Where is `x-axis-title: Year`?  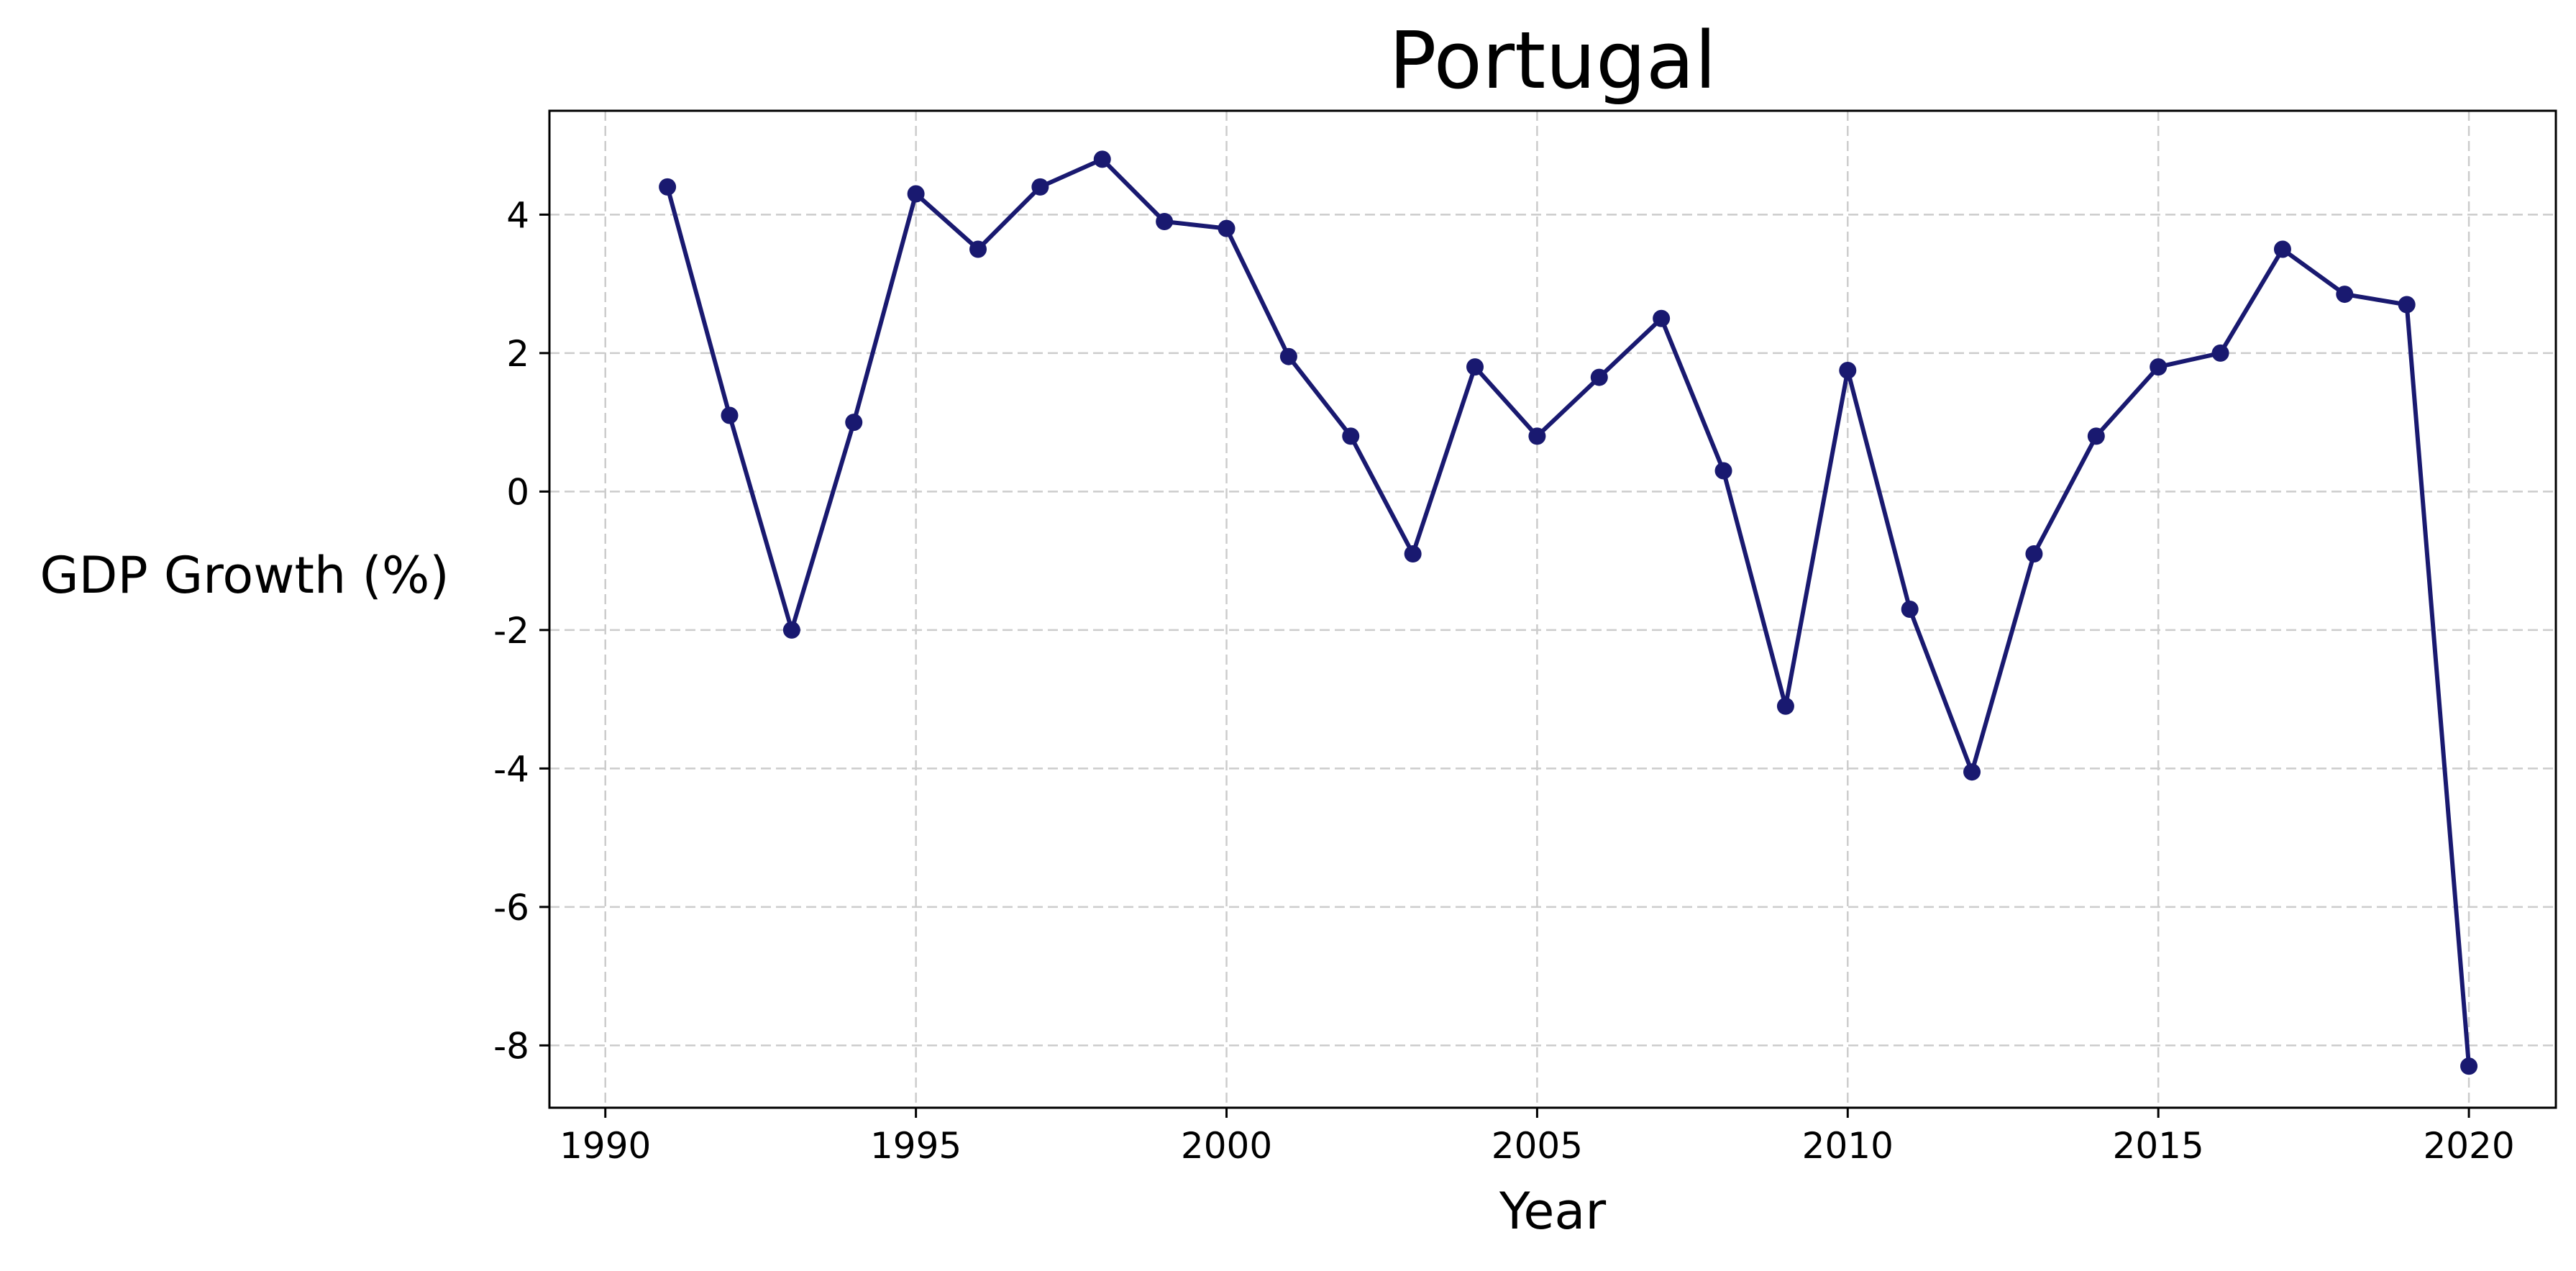
x-axis-title: Year is located at coordinates (1552, 1211).